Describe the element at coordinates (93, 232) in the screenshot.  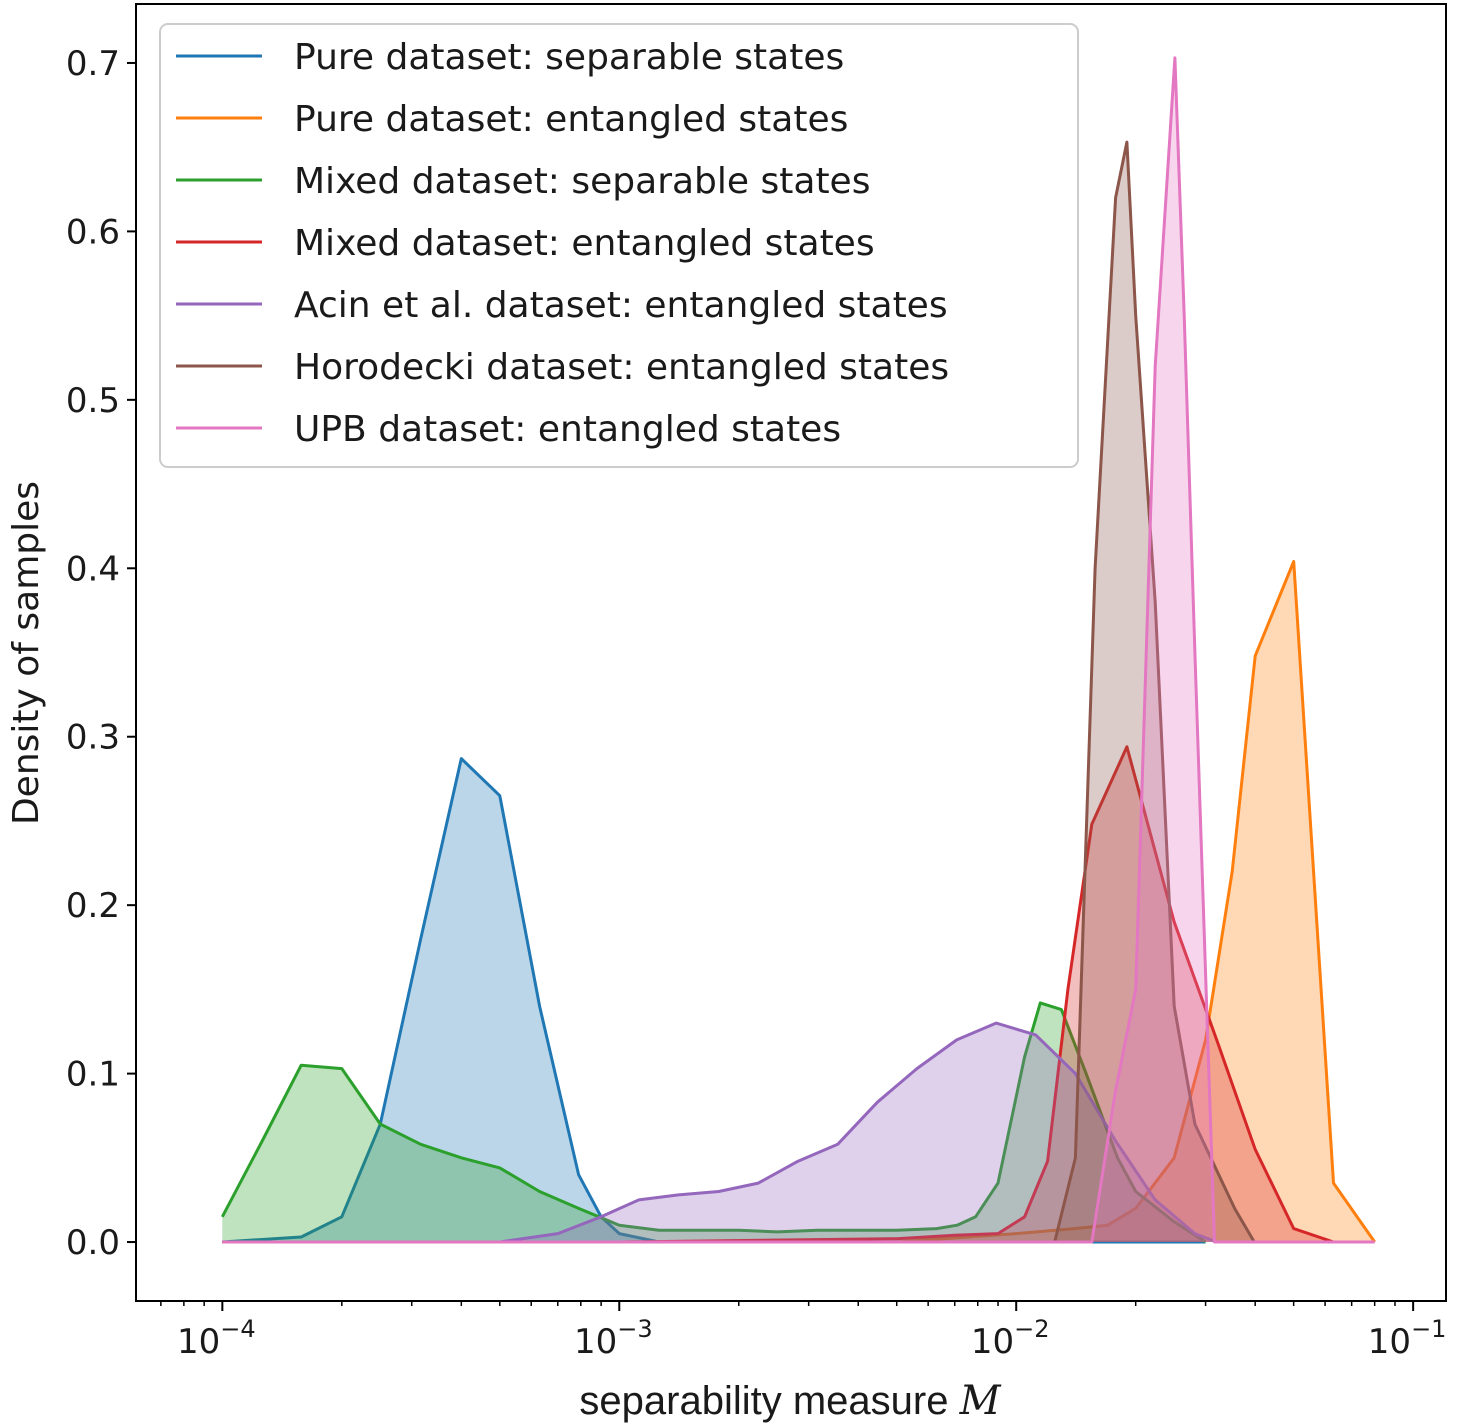
I see `y-tick-label: 0.6` at that location.